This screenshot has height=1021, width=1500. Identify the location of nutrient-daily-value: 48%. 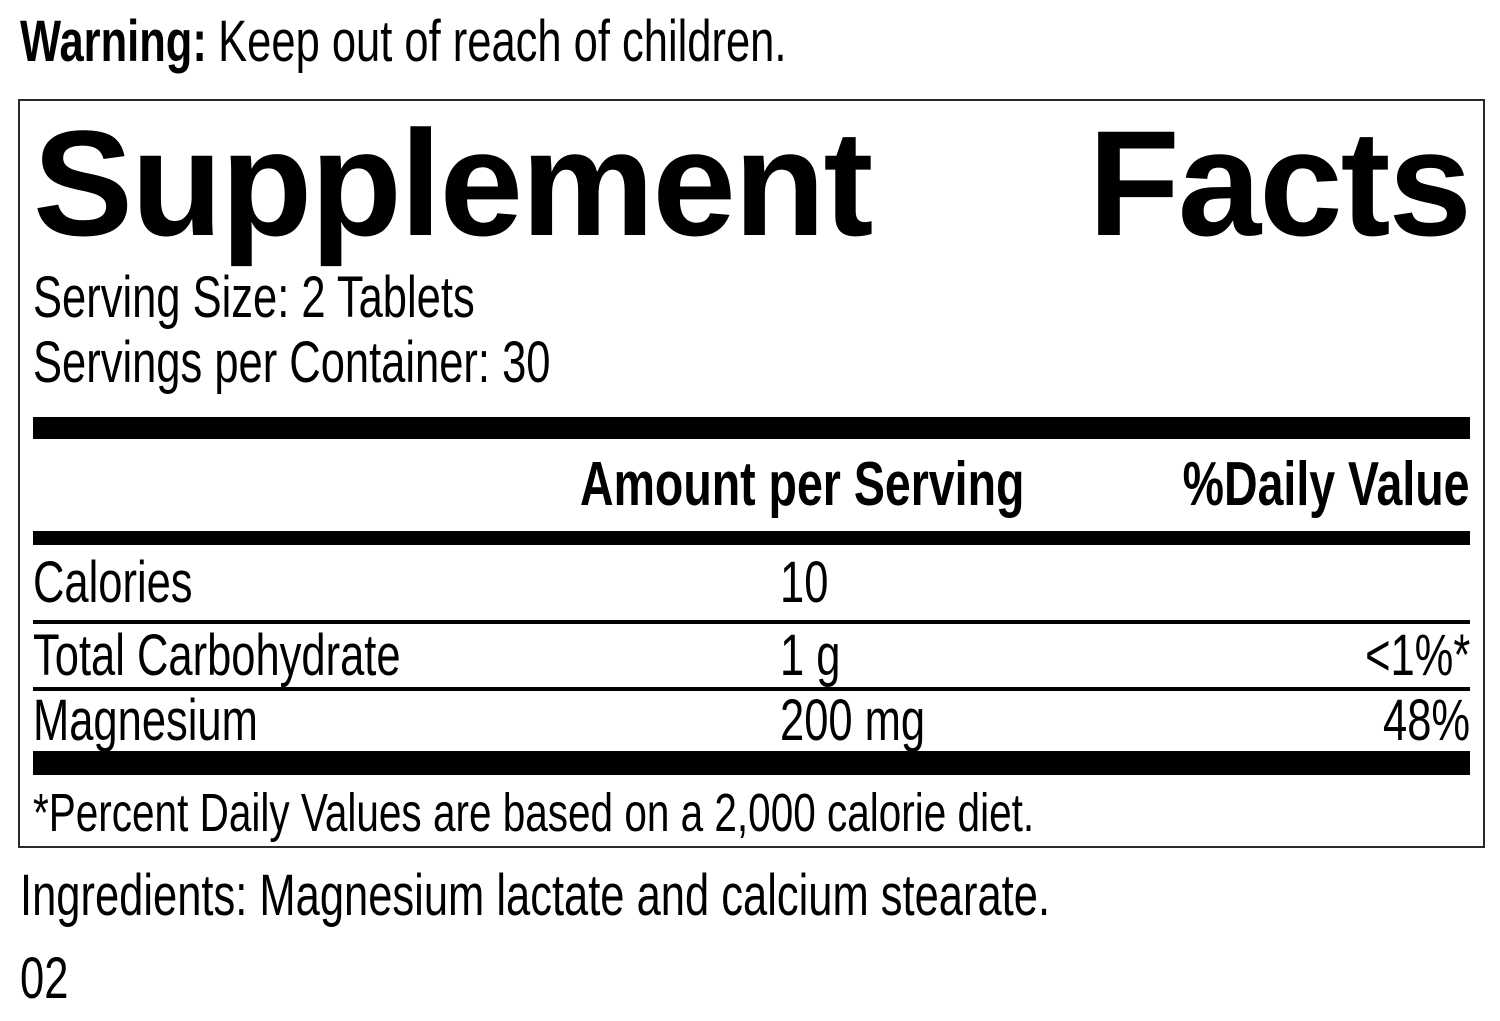
(1426, 720).